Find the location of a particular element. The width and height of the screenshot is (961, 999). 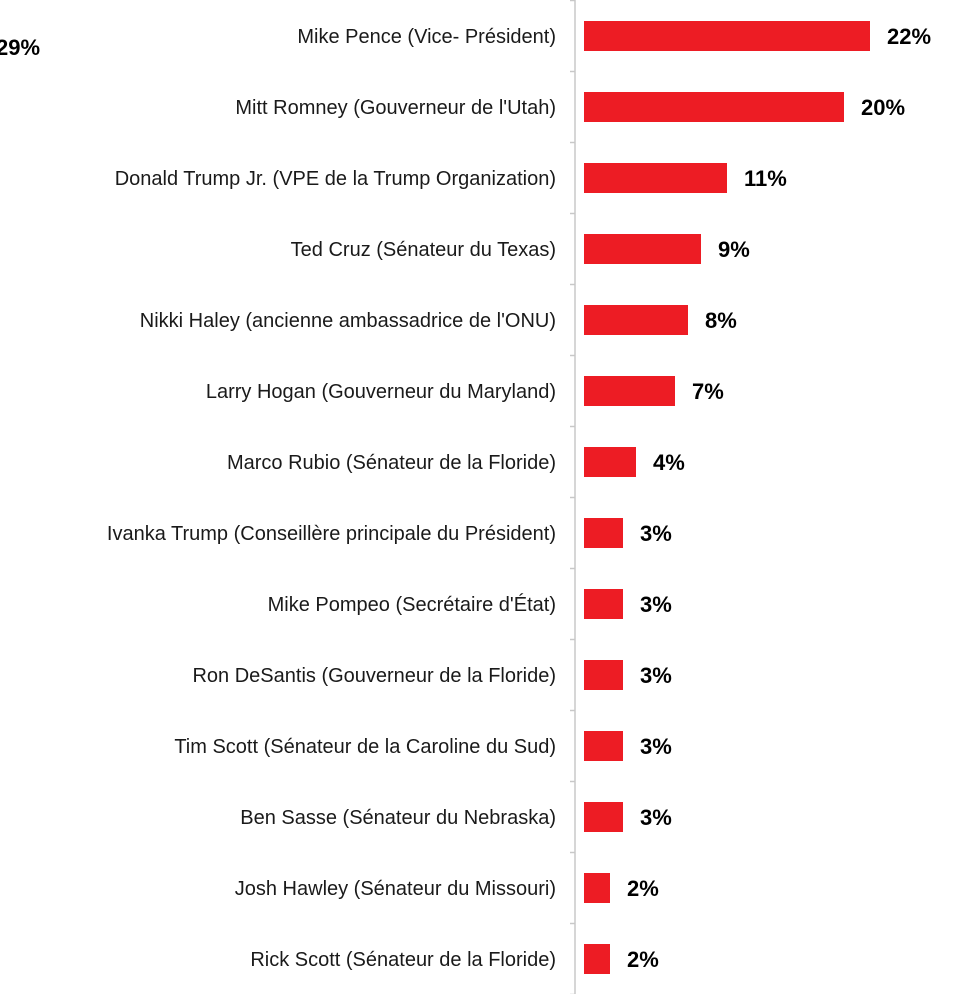

category-label: Ron DeSantis (Gouverneur de la Floride) is located at coordinates (374, 676).